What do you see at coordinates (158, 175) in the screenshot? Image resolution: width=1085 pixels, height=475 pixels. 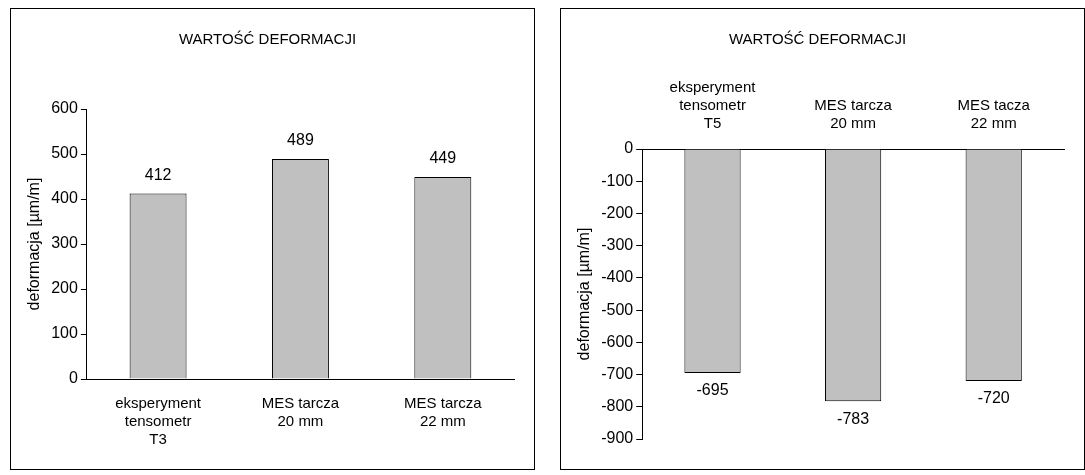 I see `data-label: 412` at bounding box center [158, 175].